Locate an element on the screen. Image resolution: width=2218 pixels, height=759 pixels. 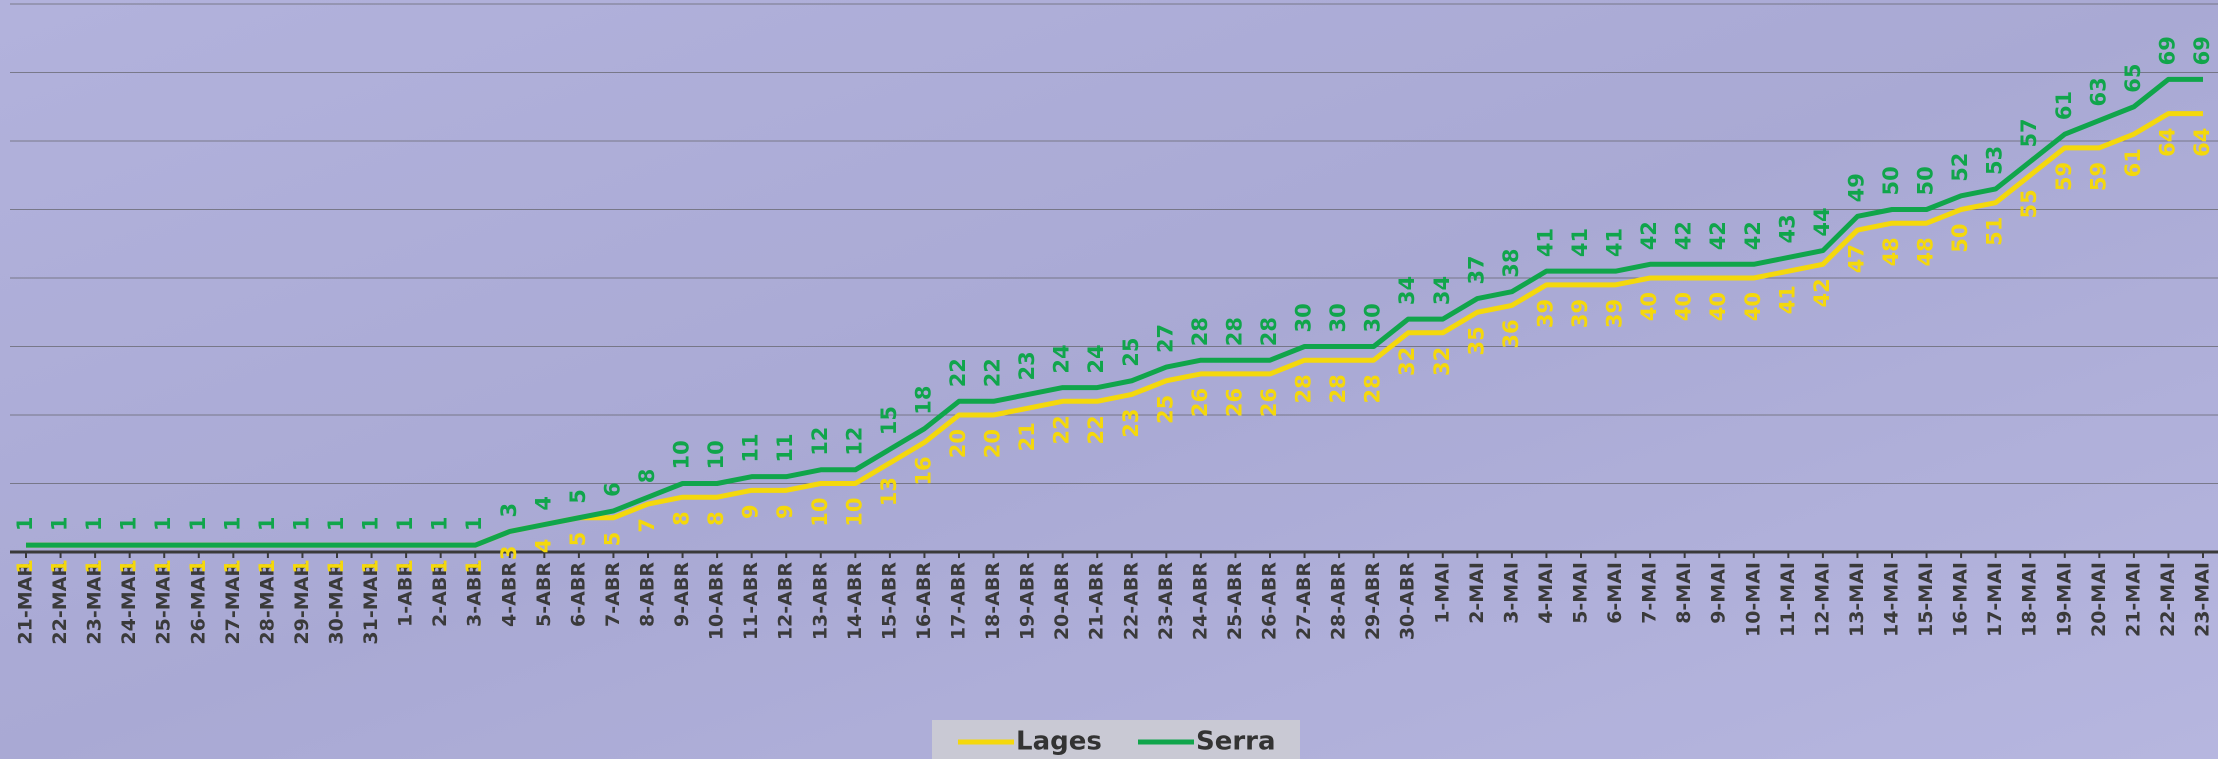
x-tick-label: 30-MAR is located at coordinates (337, 603).